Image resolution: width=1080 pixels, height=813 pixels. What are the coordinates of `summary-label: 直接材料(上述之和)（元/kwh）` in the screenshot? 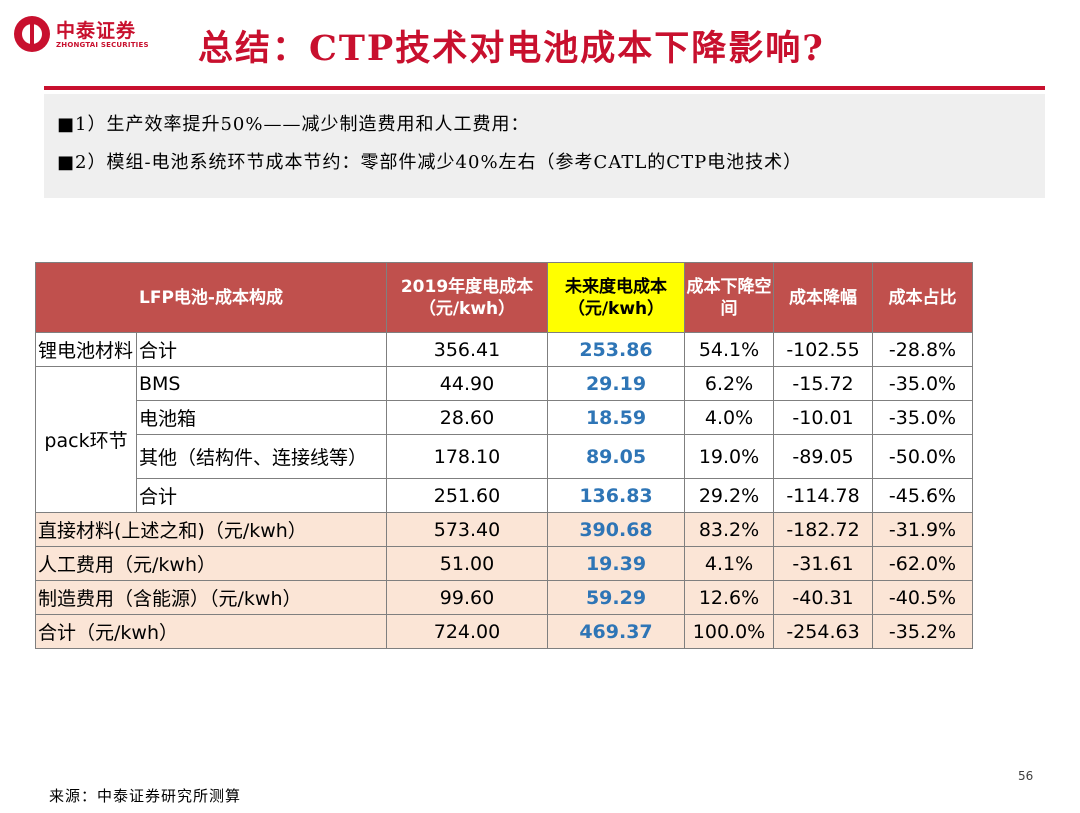 It's located at (211, 529).